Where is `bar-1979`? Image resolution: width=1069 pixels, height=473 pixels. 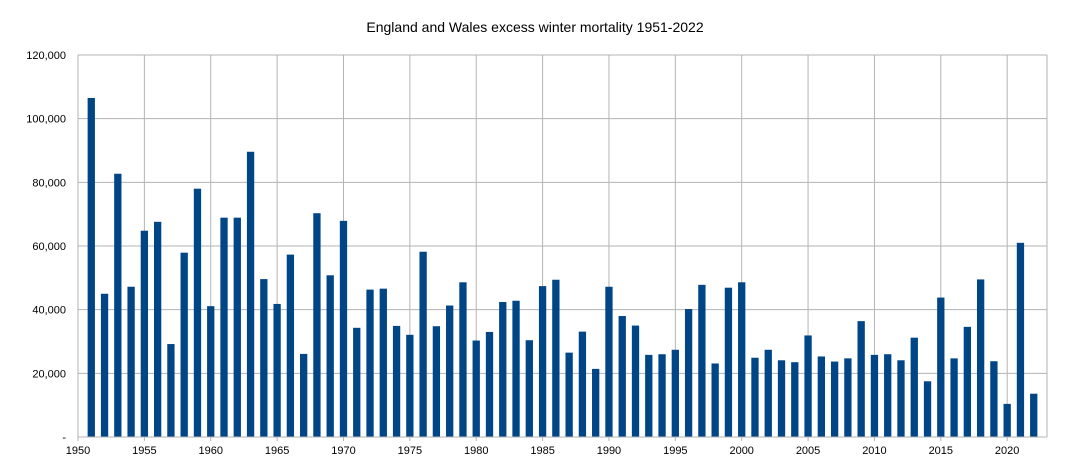 bar-1979 is located at coordinates (463, 359).